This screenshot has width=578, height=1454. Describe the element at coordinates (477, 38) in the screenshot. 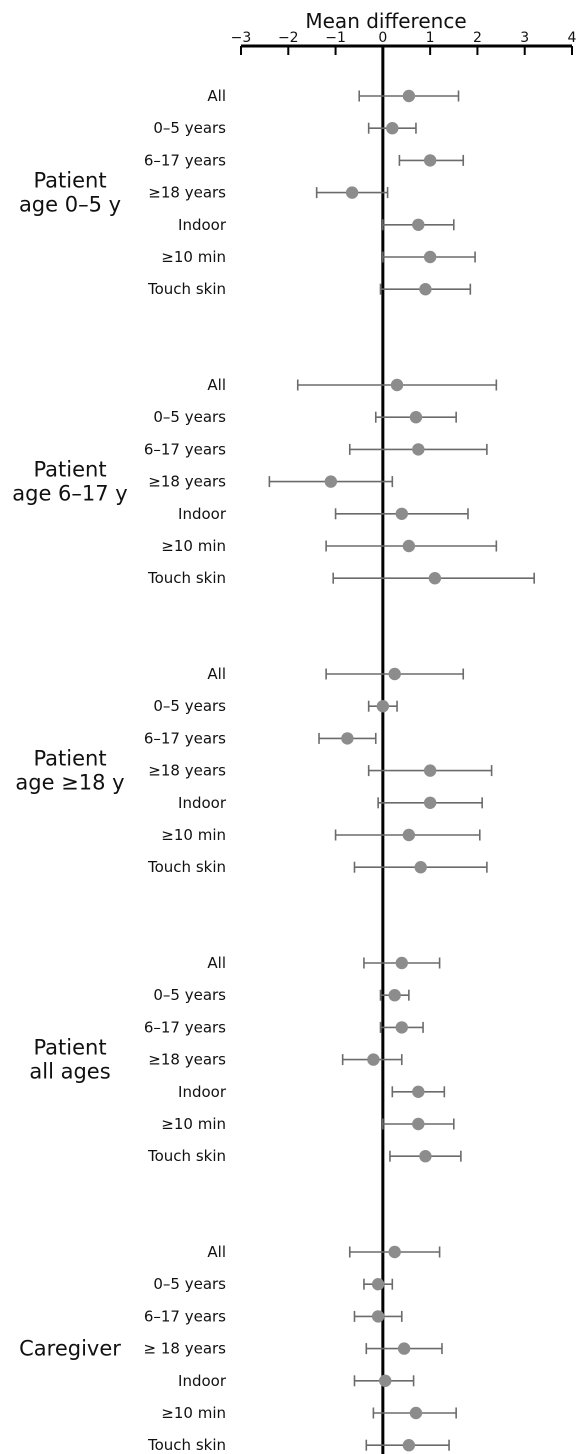

I see `x-tick-label: 2` at that location.